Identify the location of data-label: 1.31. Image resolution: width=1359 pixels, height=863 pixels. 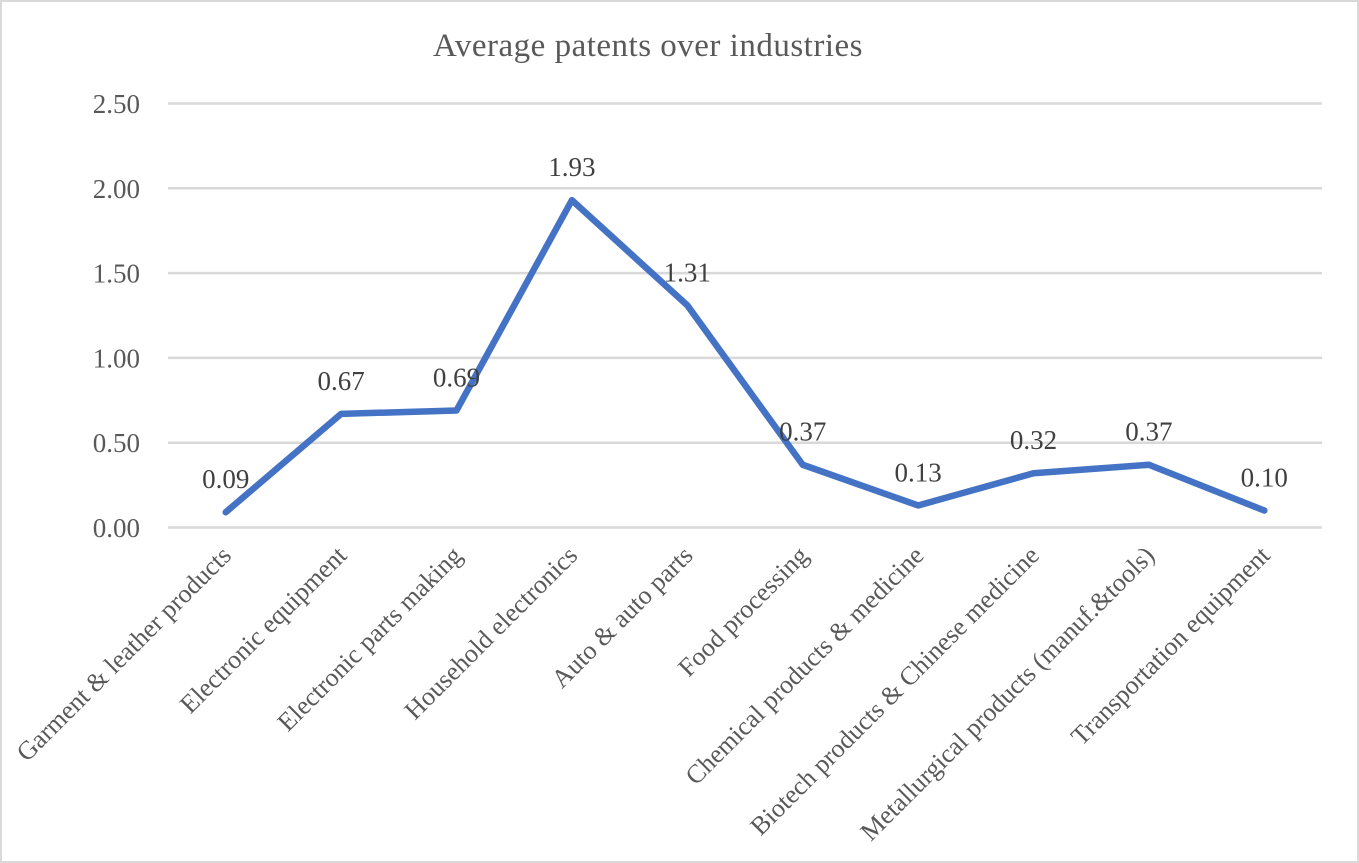
(687, 272).